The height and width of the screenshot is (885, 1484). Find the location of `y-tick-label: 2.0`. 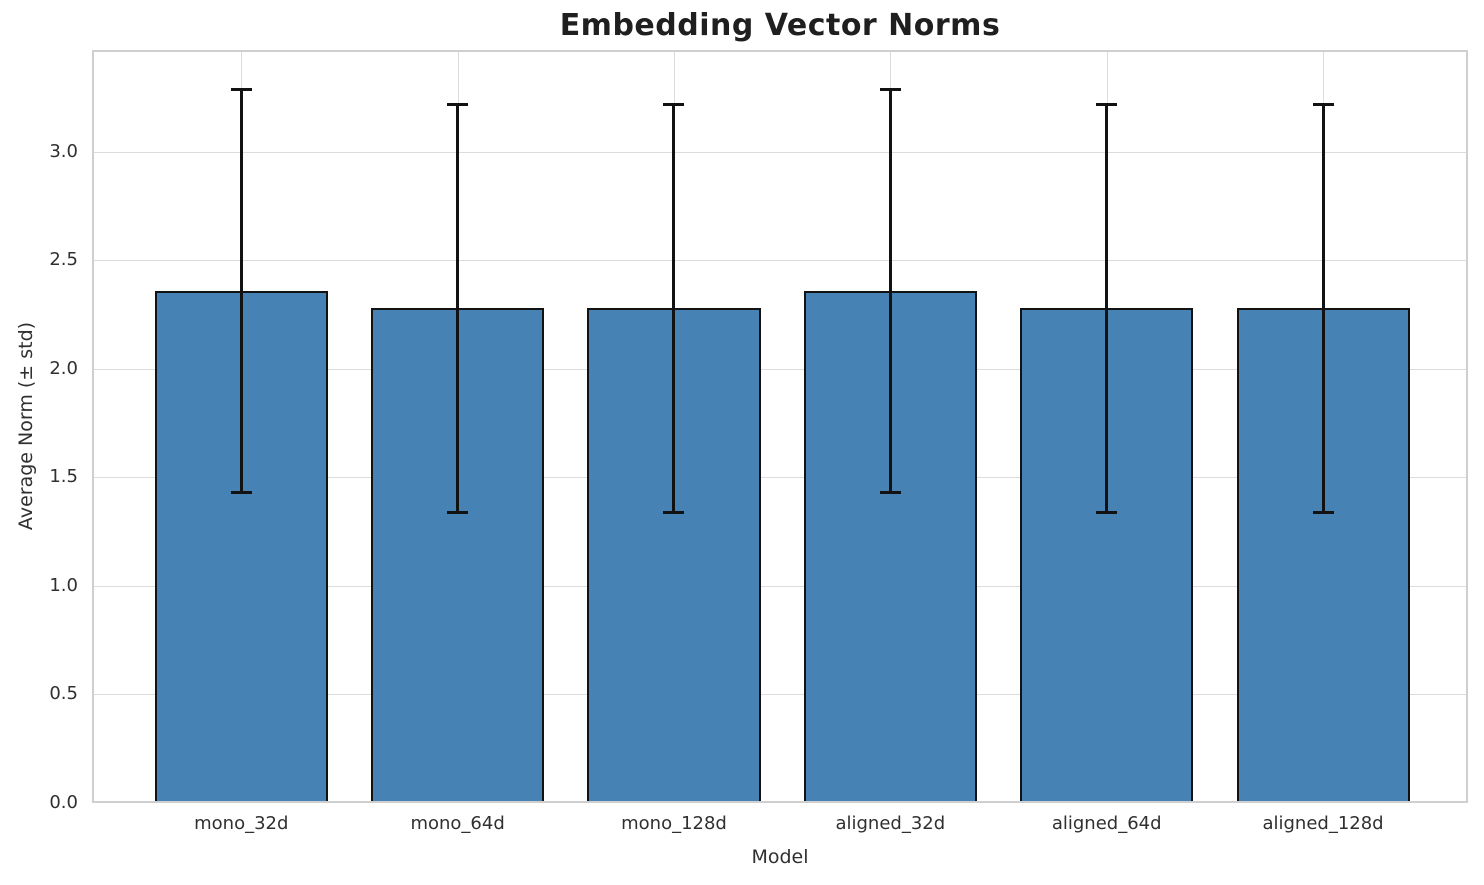

y-tick-label: 2.0 is located at coordinates (63, 368).